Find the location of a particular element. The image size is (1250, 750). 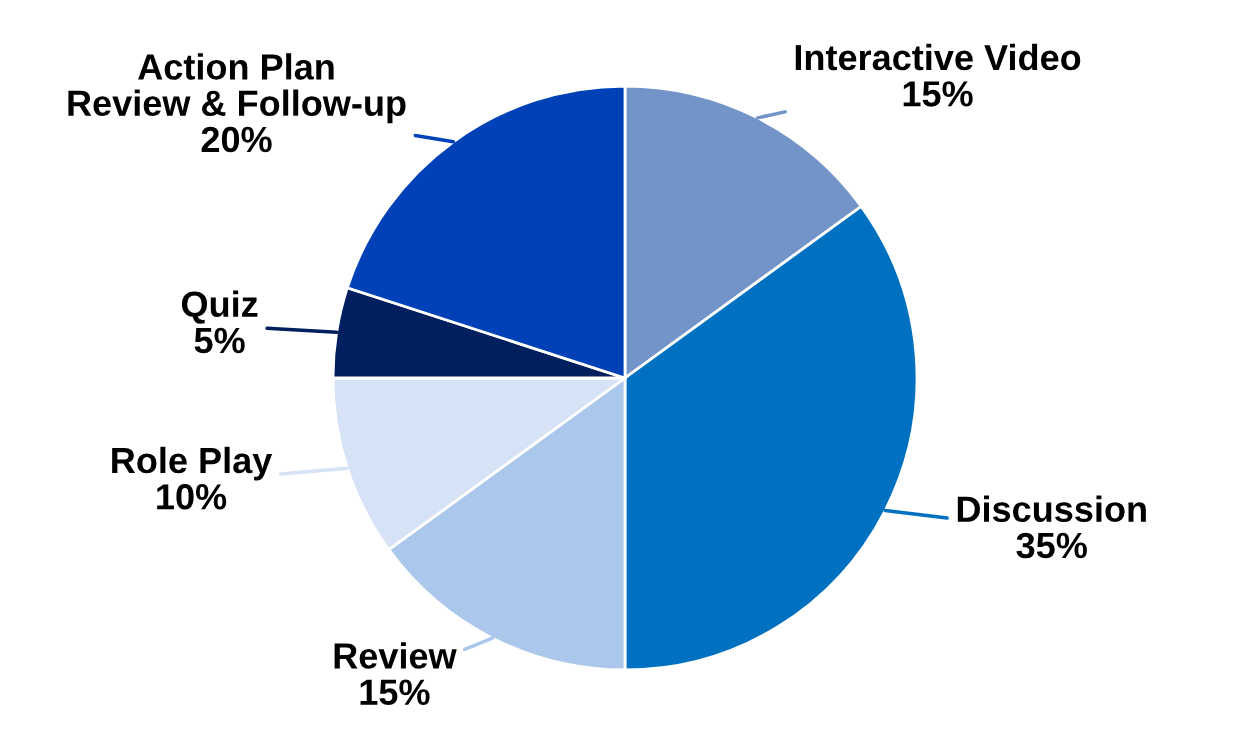

slice-label: Review is located at coordinates (395, 655).